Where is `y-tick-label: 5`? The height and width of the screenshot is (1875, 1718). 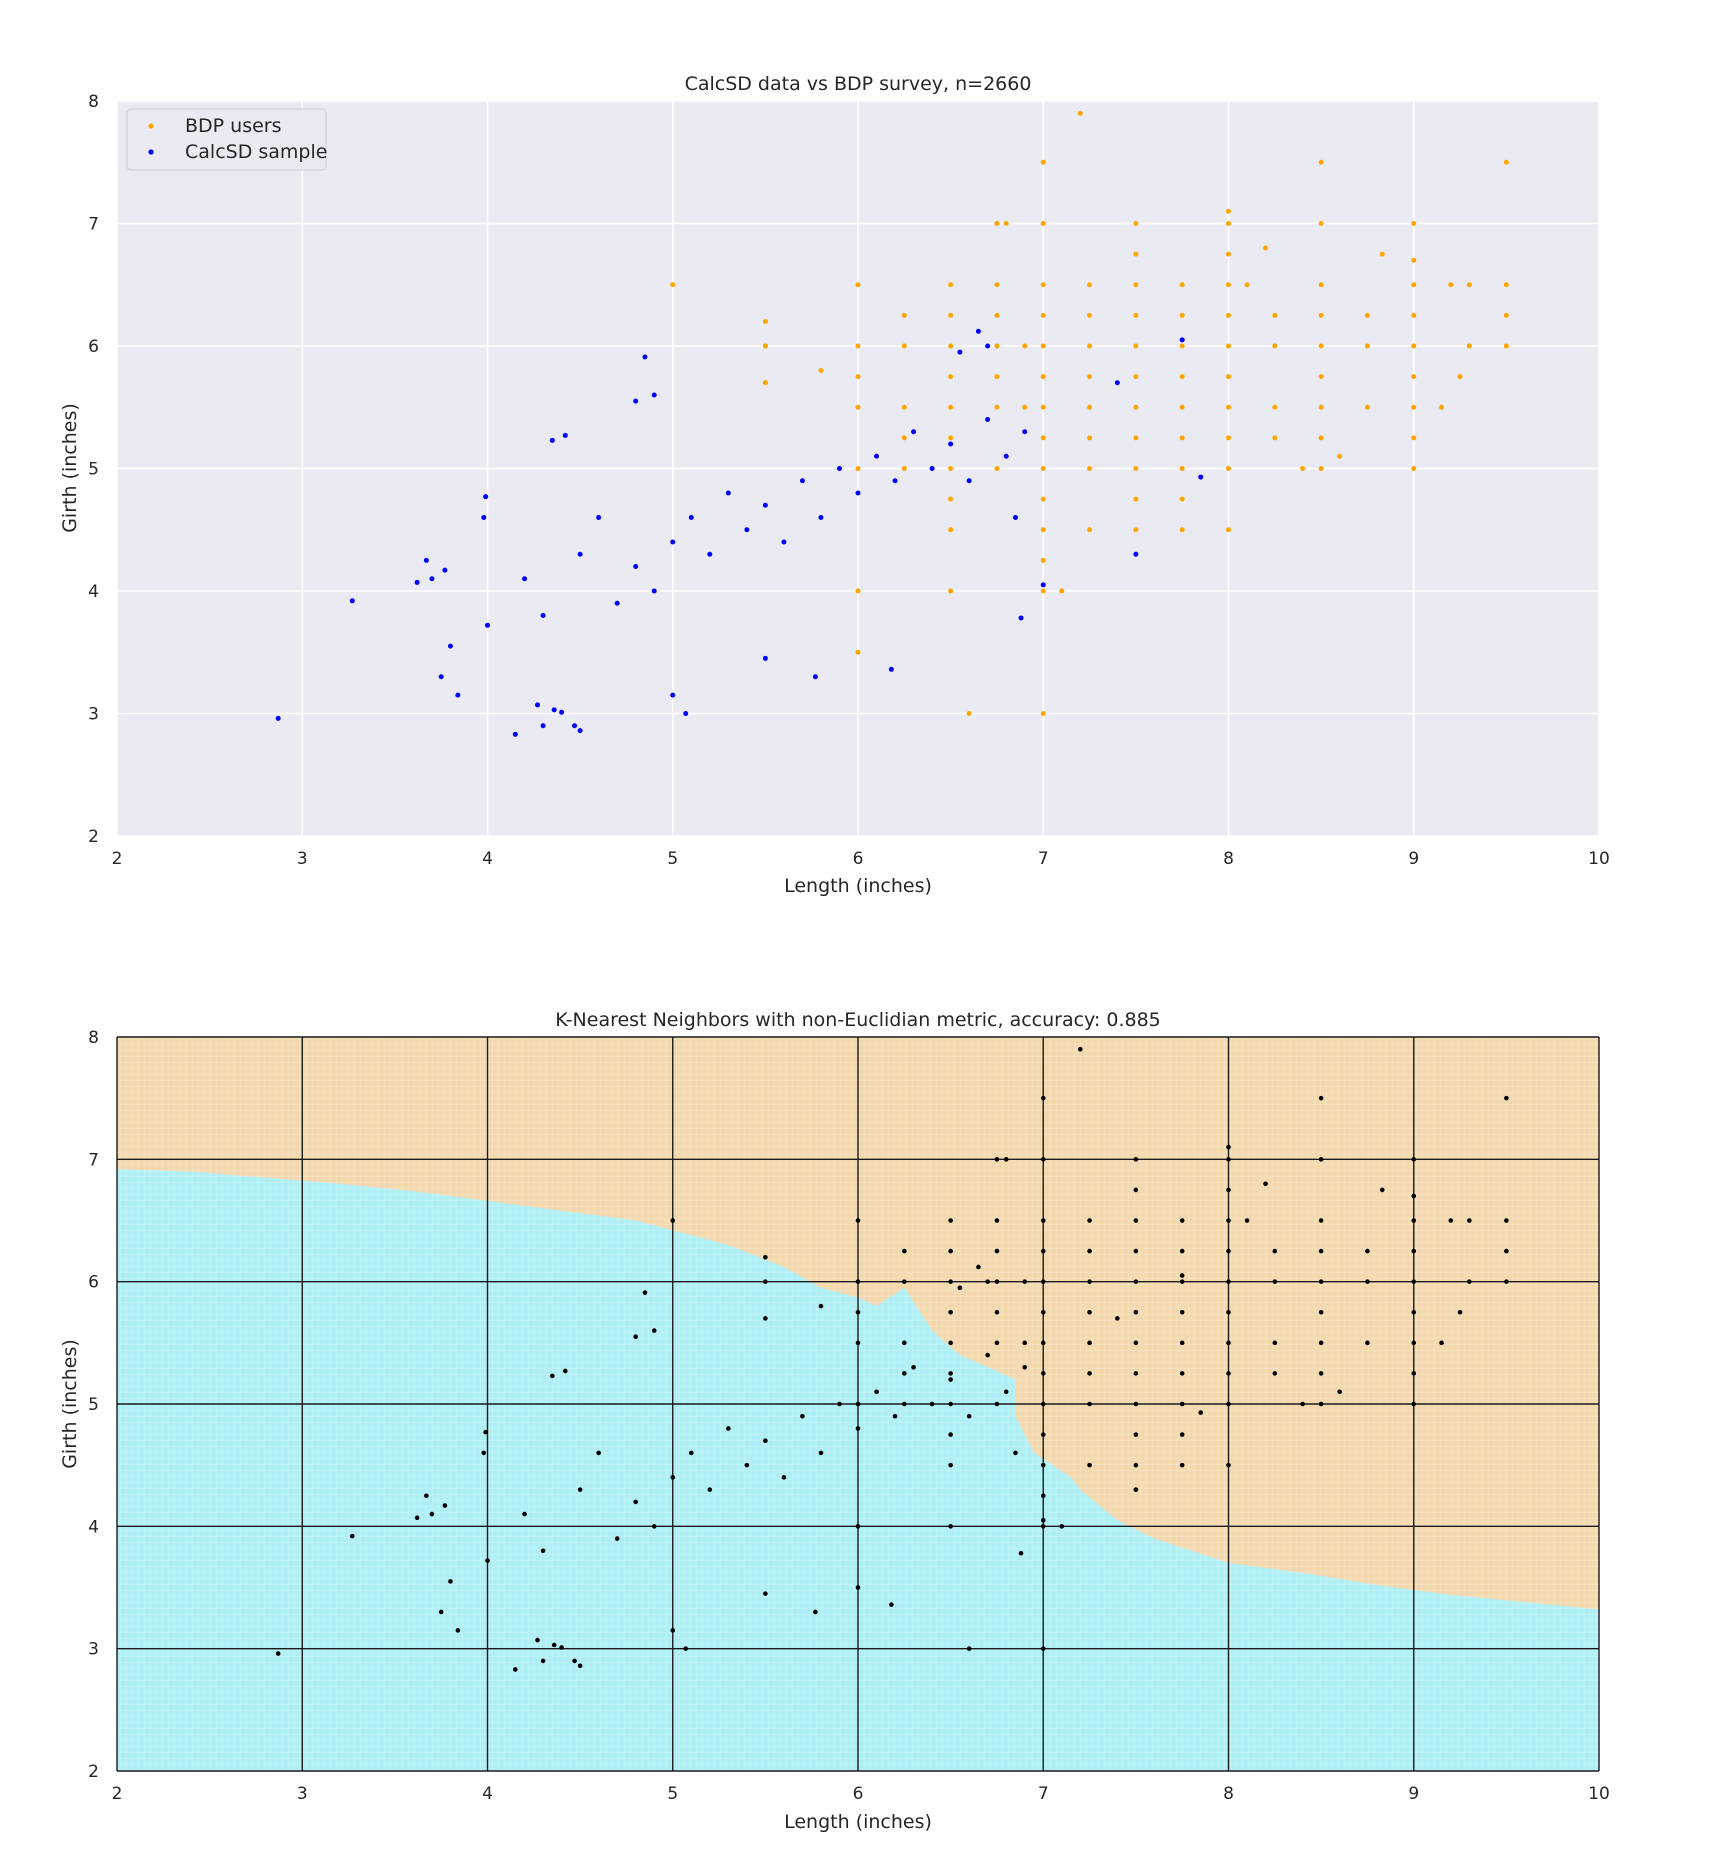
y-tick-label: 5 is located at coordinates (93, 1405).